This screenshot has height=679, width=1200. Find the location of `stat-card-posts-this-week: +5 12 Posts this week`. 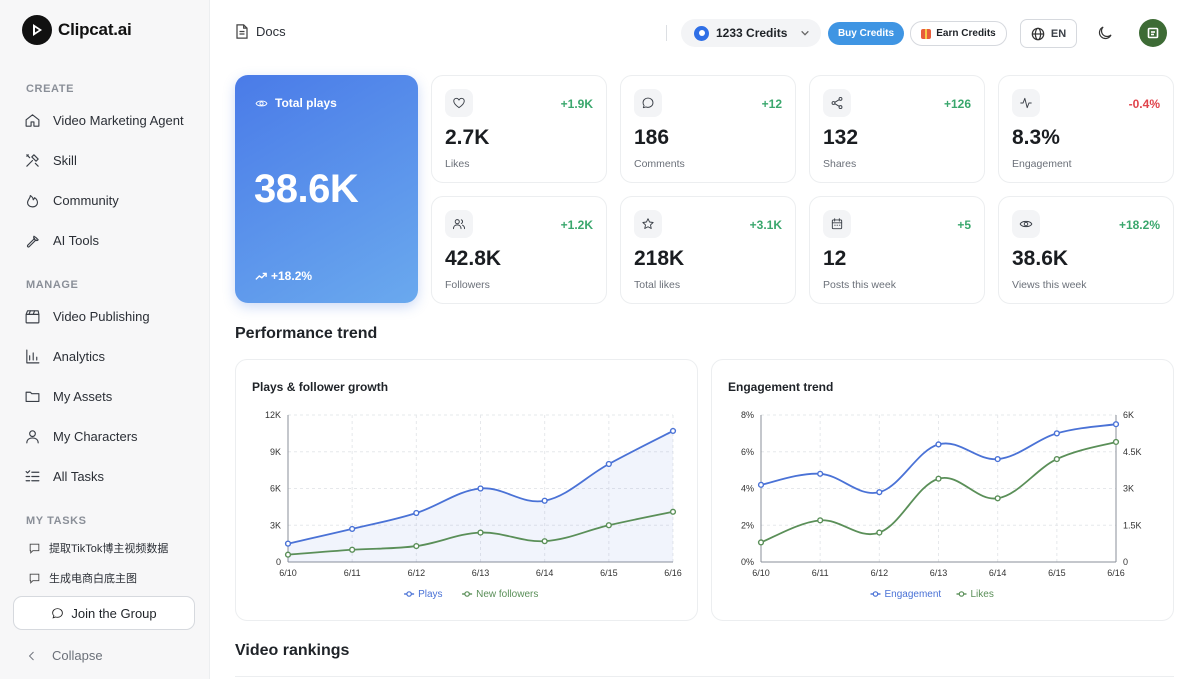

stat-card-posts-this-week: +5 12 Posts this week is located at coordinates (897, 250).